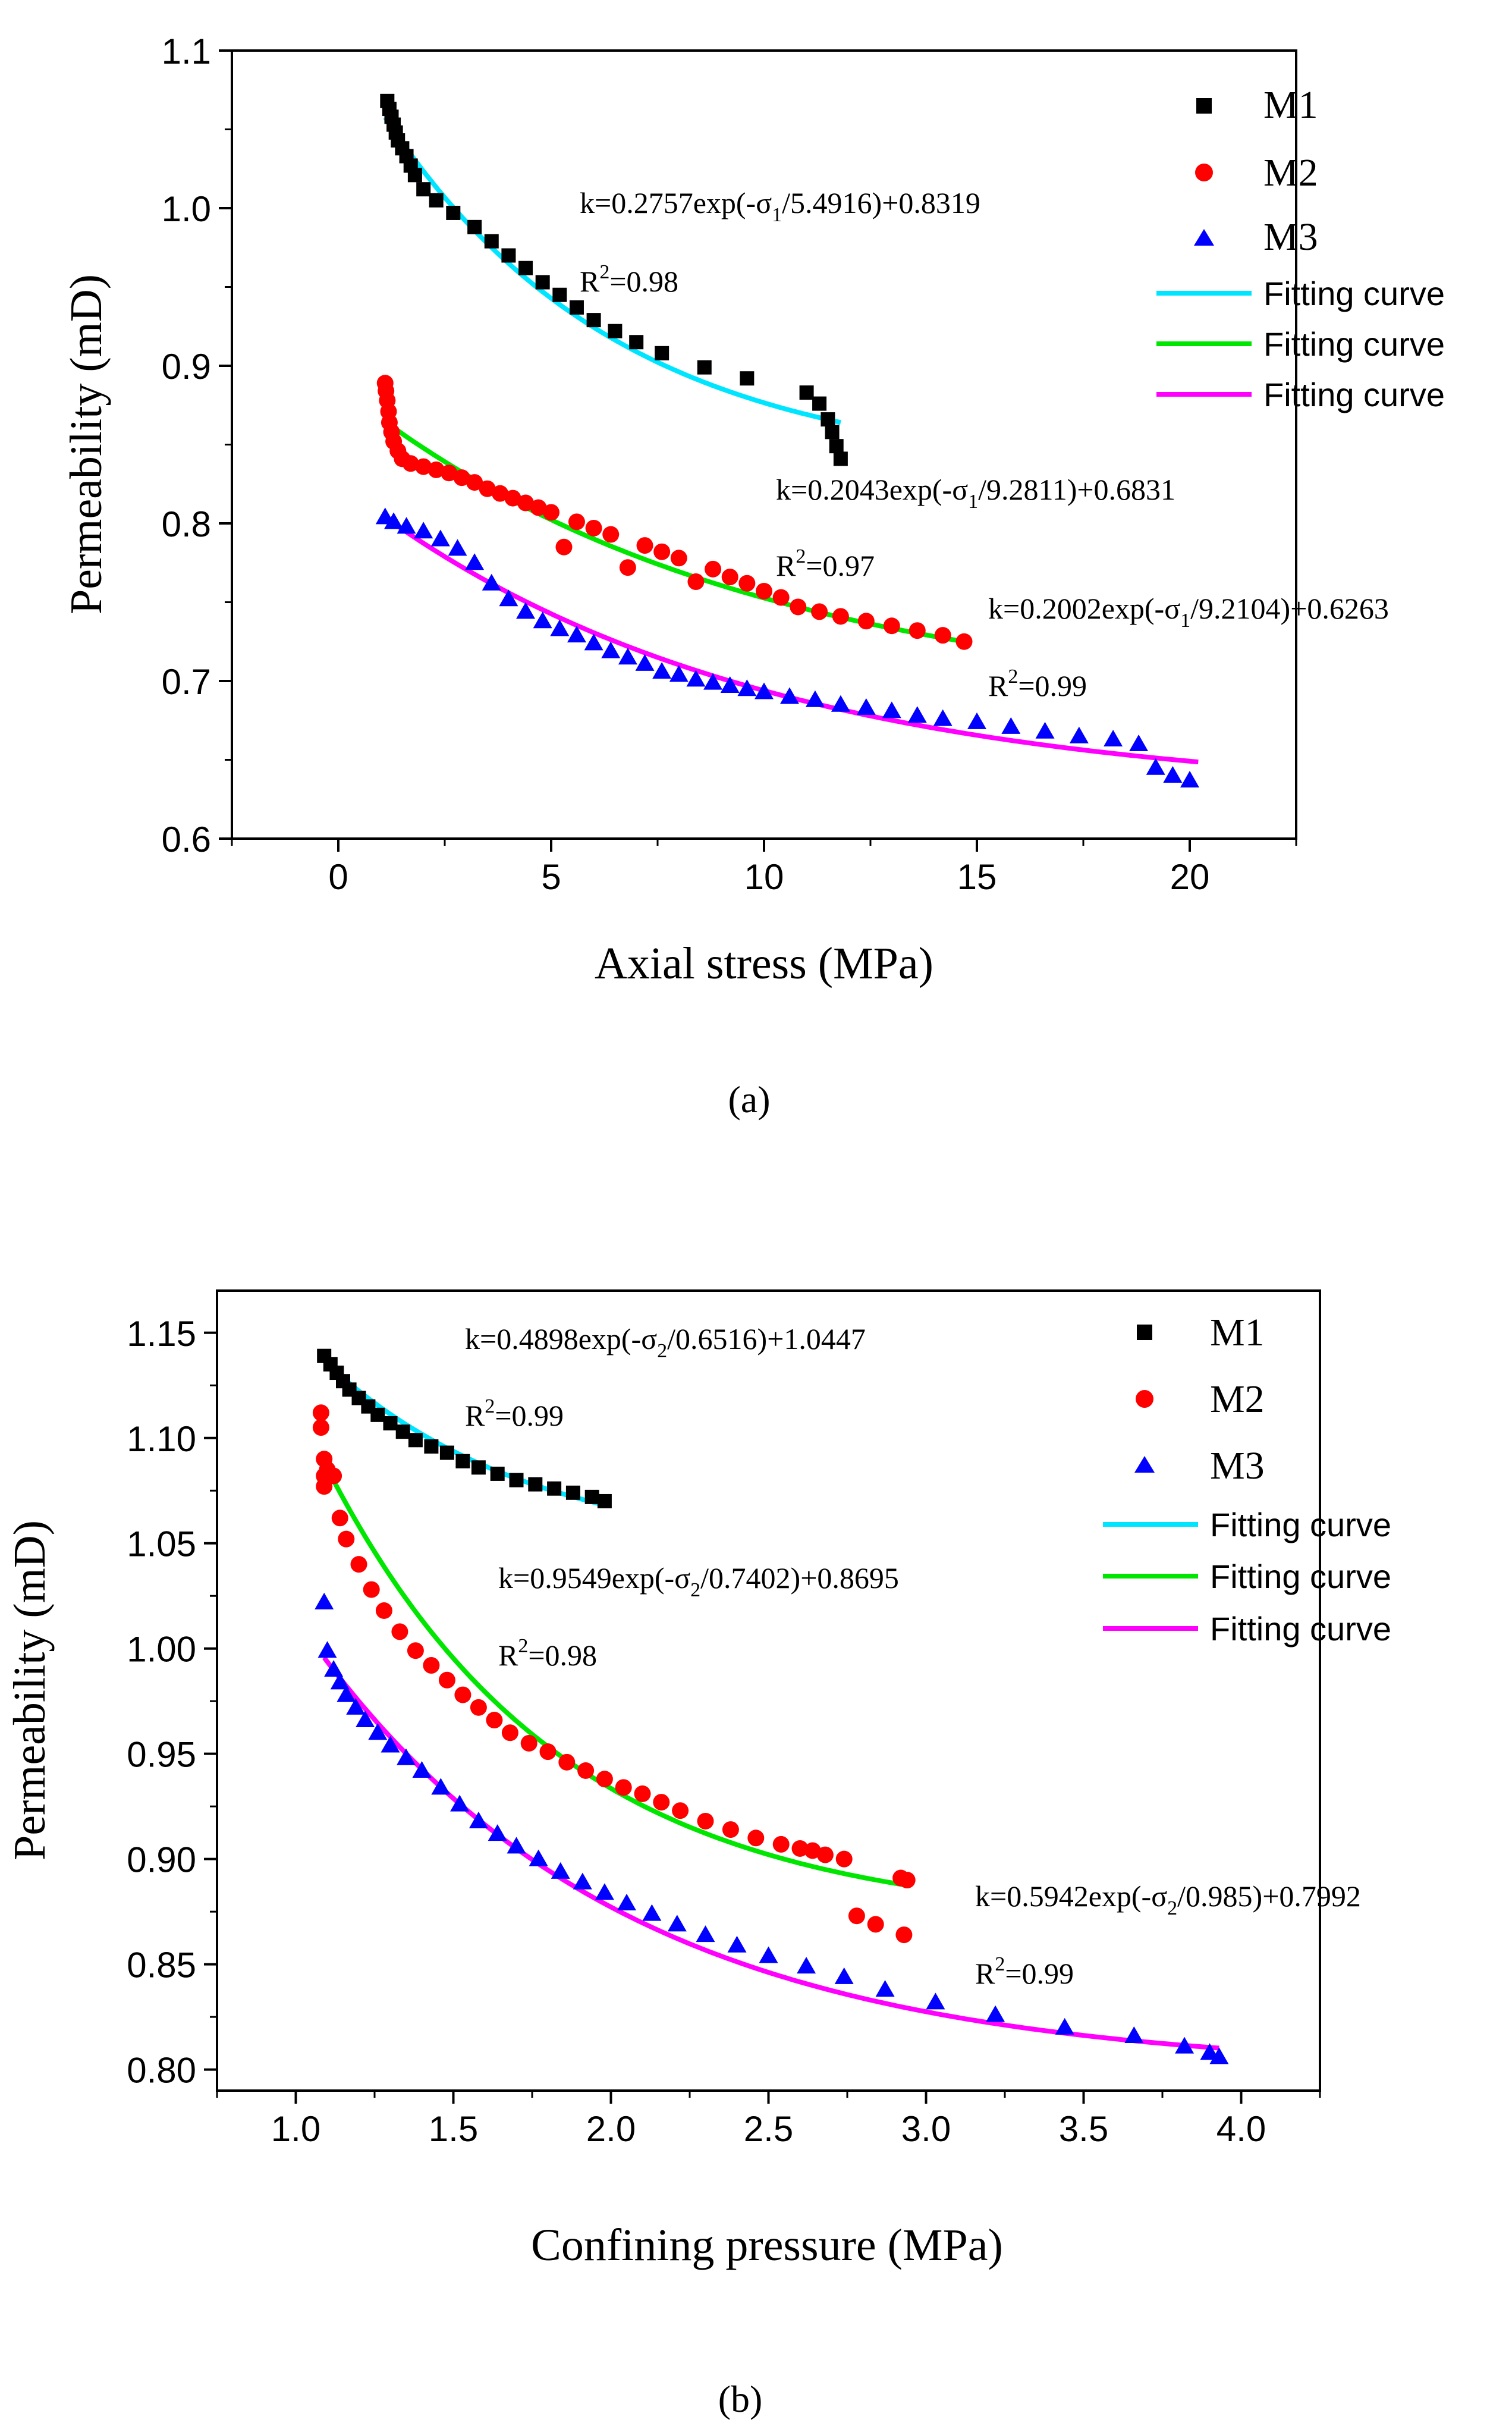  What do you see at coordinates (1083, 2129) in the screenshot?
I see `x-tick-label: 3.5` at bounding box center [1083, 2129].